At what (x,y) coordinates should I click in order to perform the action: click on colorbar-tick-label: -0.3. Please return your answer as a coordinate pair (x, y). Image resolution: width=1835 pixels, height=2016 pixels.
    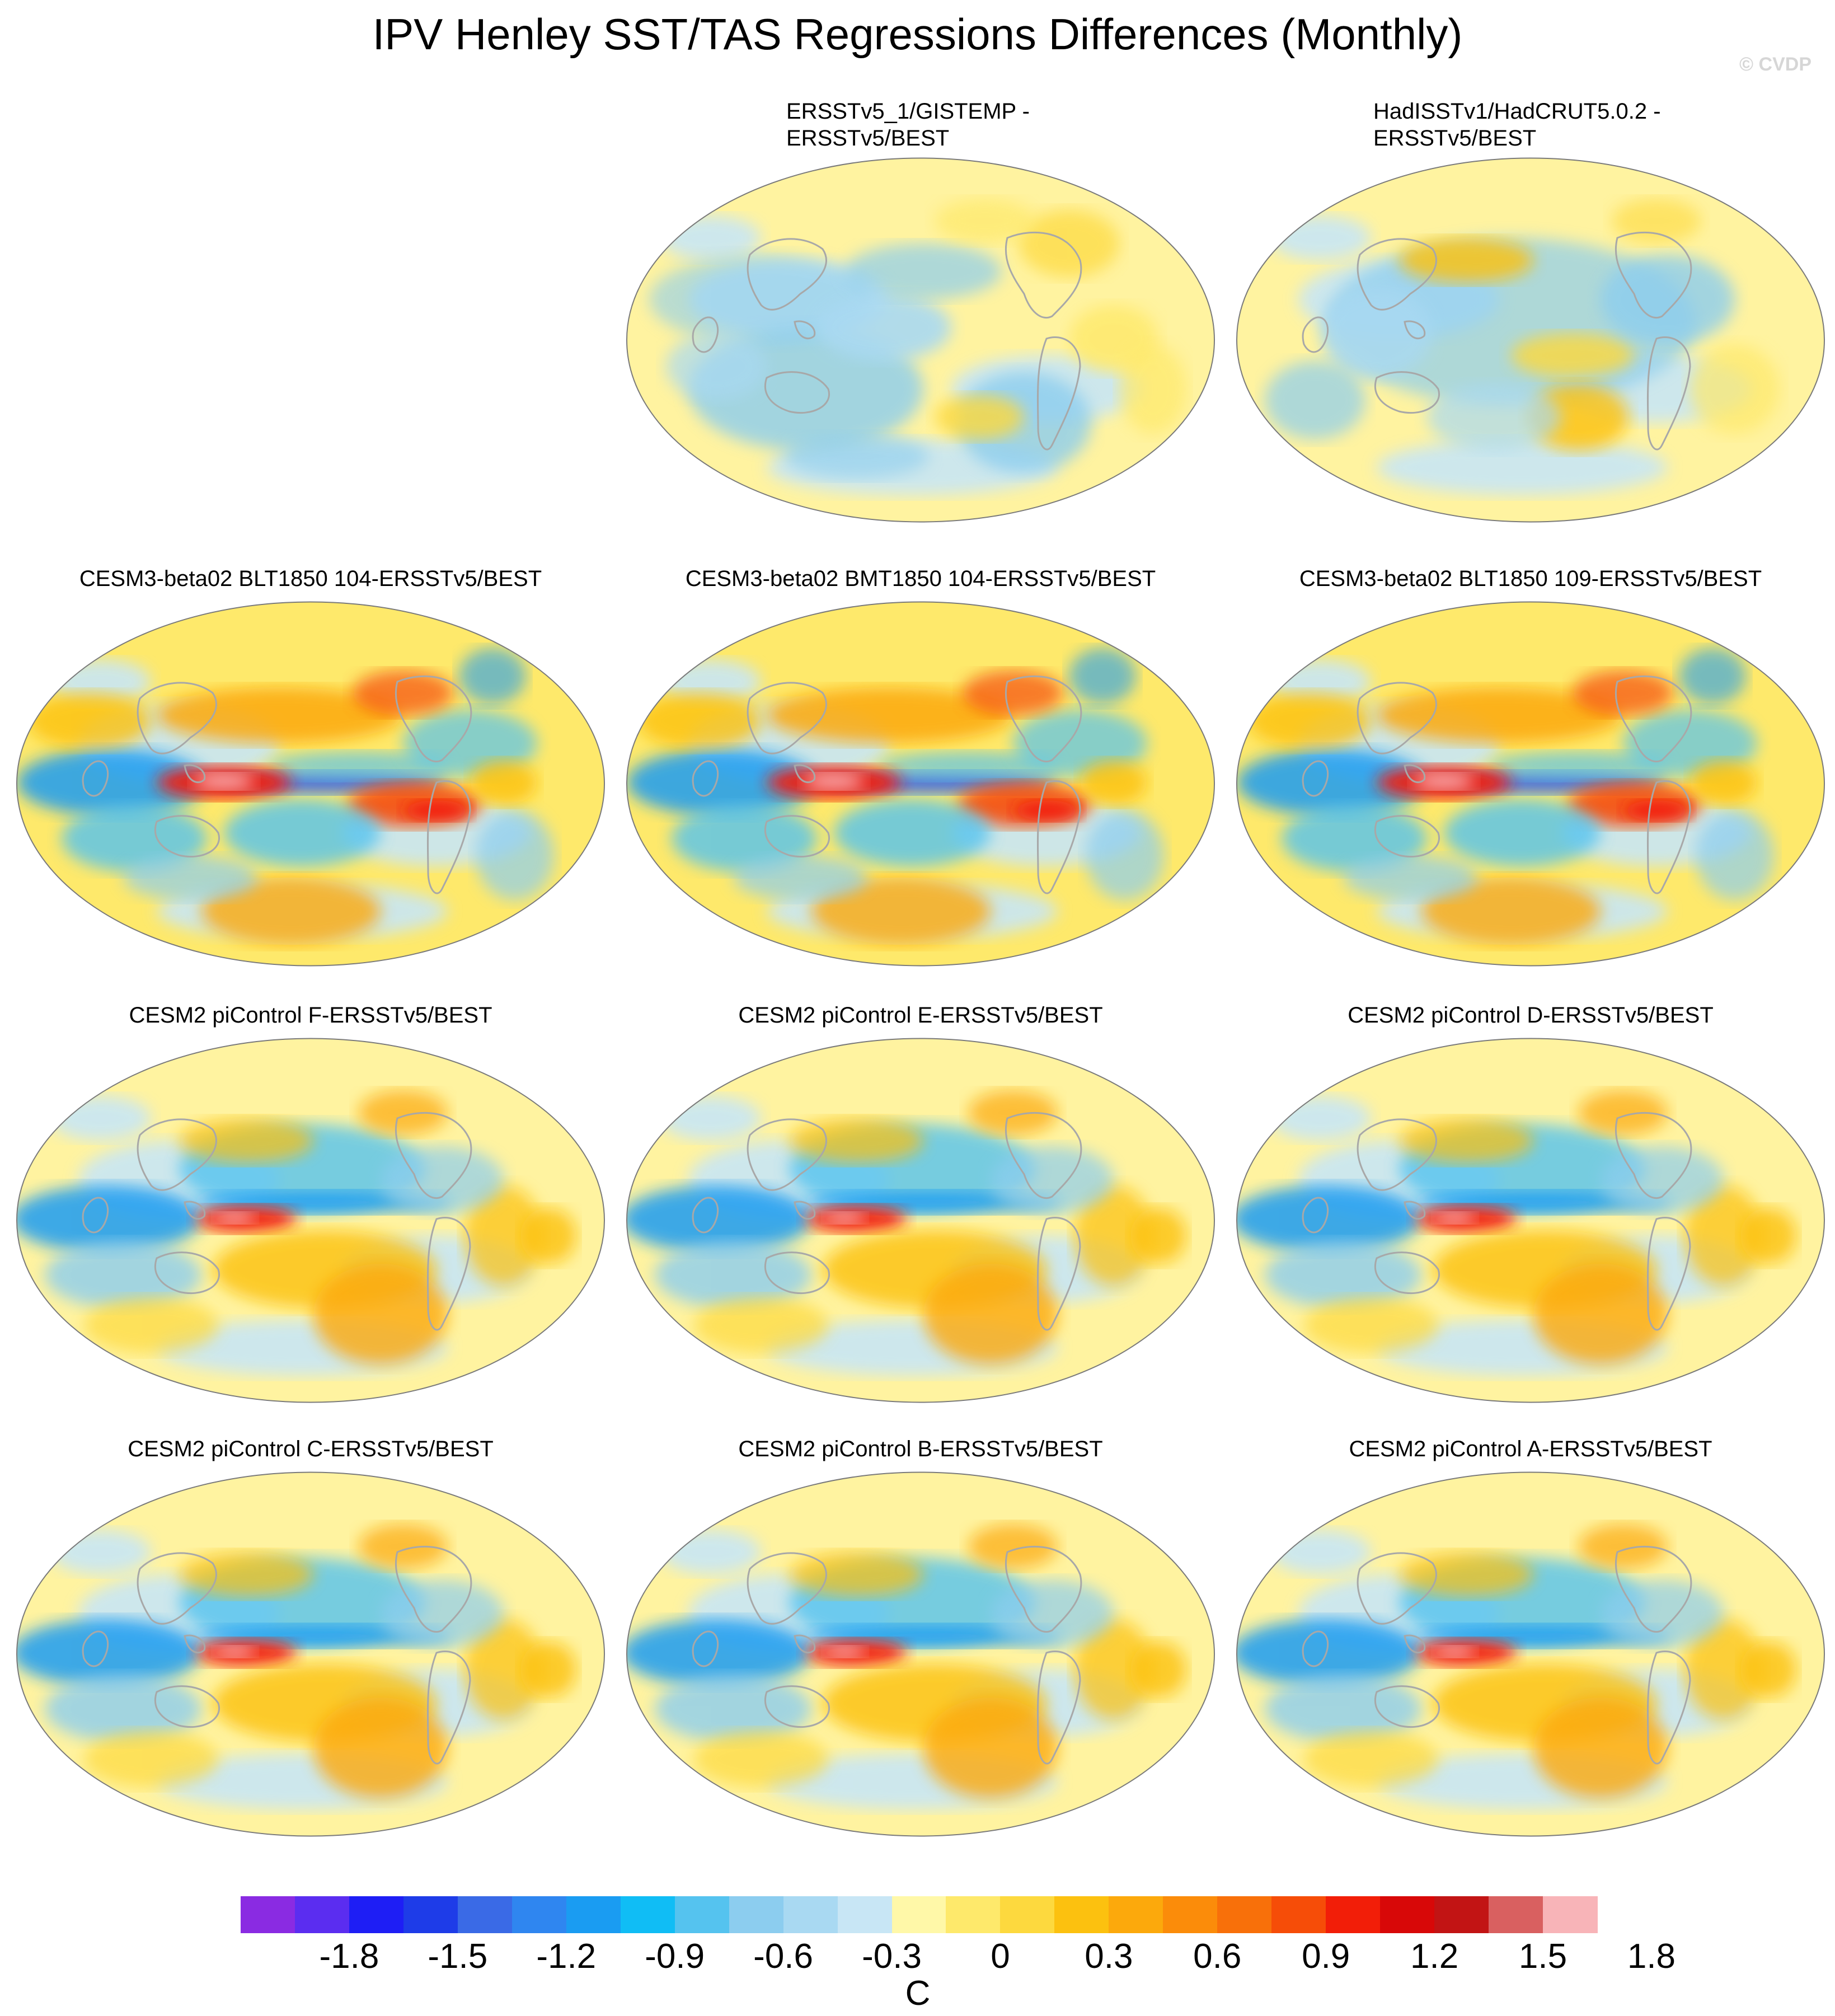
    Looking at the image, I should click on (892, 1956).